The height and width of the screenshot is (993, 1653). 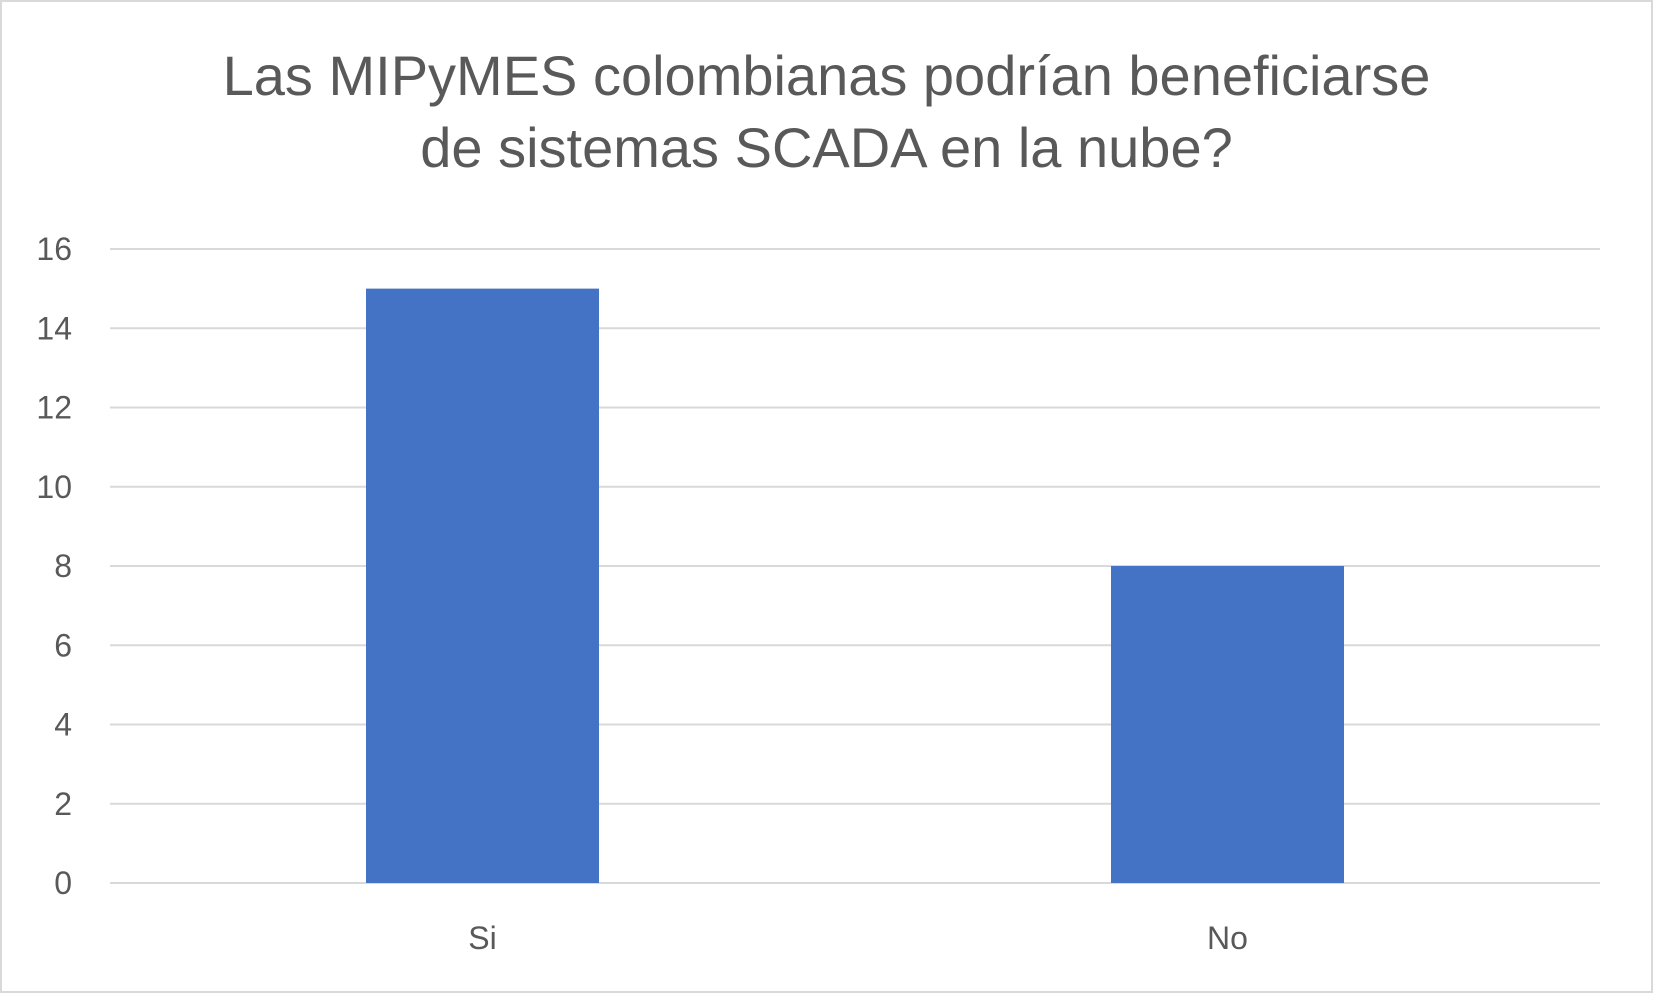 I want to click on y-tick-label: 6, so click(x=63, y=645).